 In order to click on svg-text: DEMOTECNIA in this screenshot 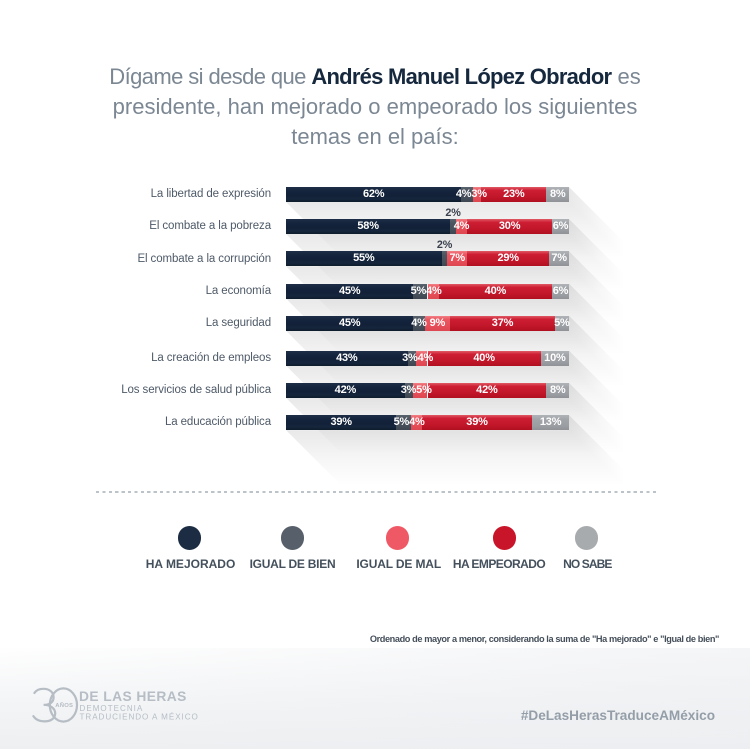, I will do `click(112, 708)`.